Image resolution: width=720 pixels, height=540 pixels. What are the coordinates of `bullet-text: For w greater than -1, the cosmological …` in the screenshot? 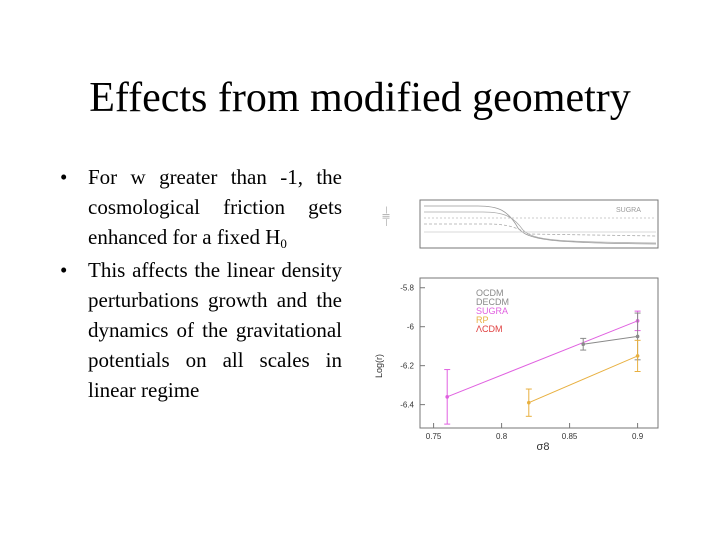 It's located at (215, 207).